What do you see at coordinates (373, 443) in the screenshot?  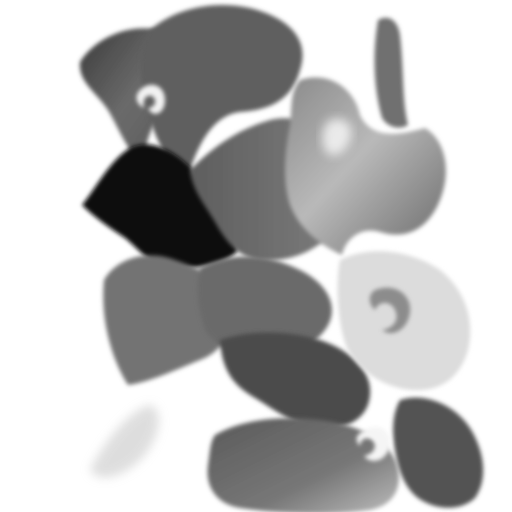 I see `white-curl-bottom-right` at bounding box center [373, 443].